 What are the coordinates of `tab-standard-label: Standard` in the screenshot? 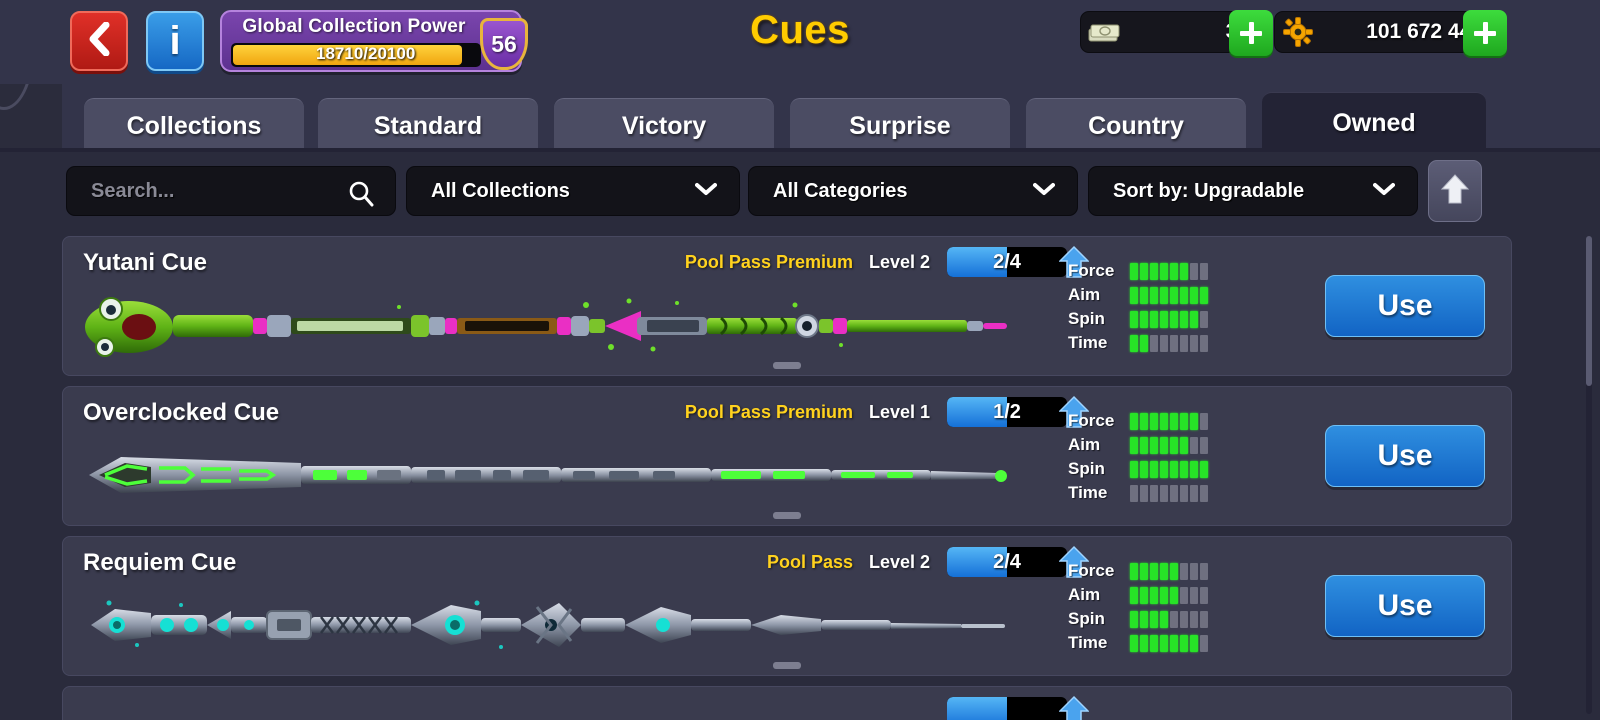 It's located at (428, 126).